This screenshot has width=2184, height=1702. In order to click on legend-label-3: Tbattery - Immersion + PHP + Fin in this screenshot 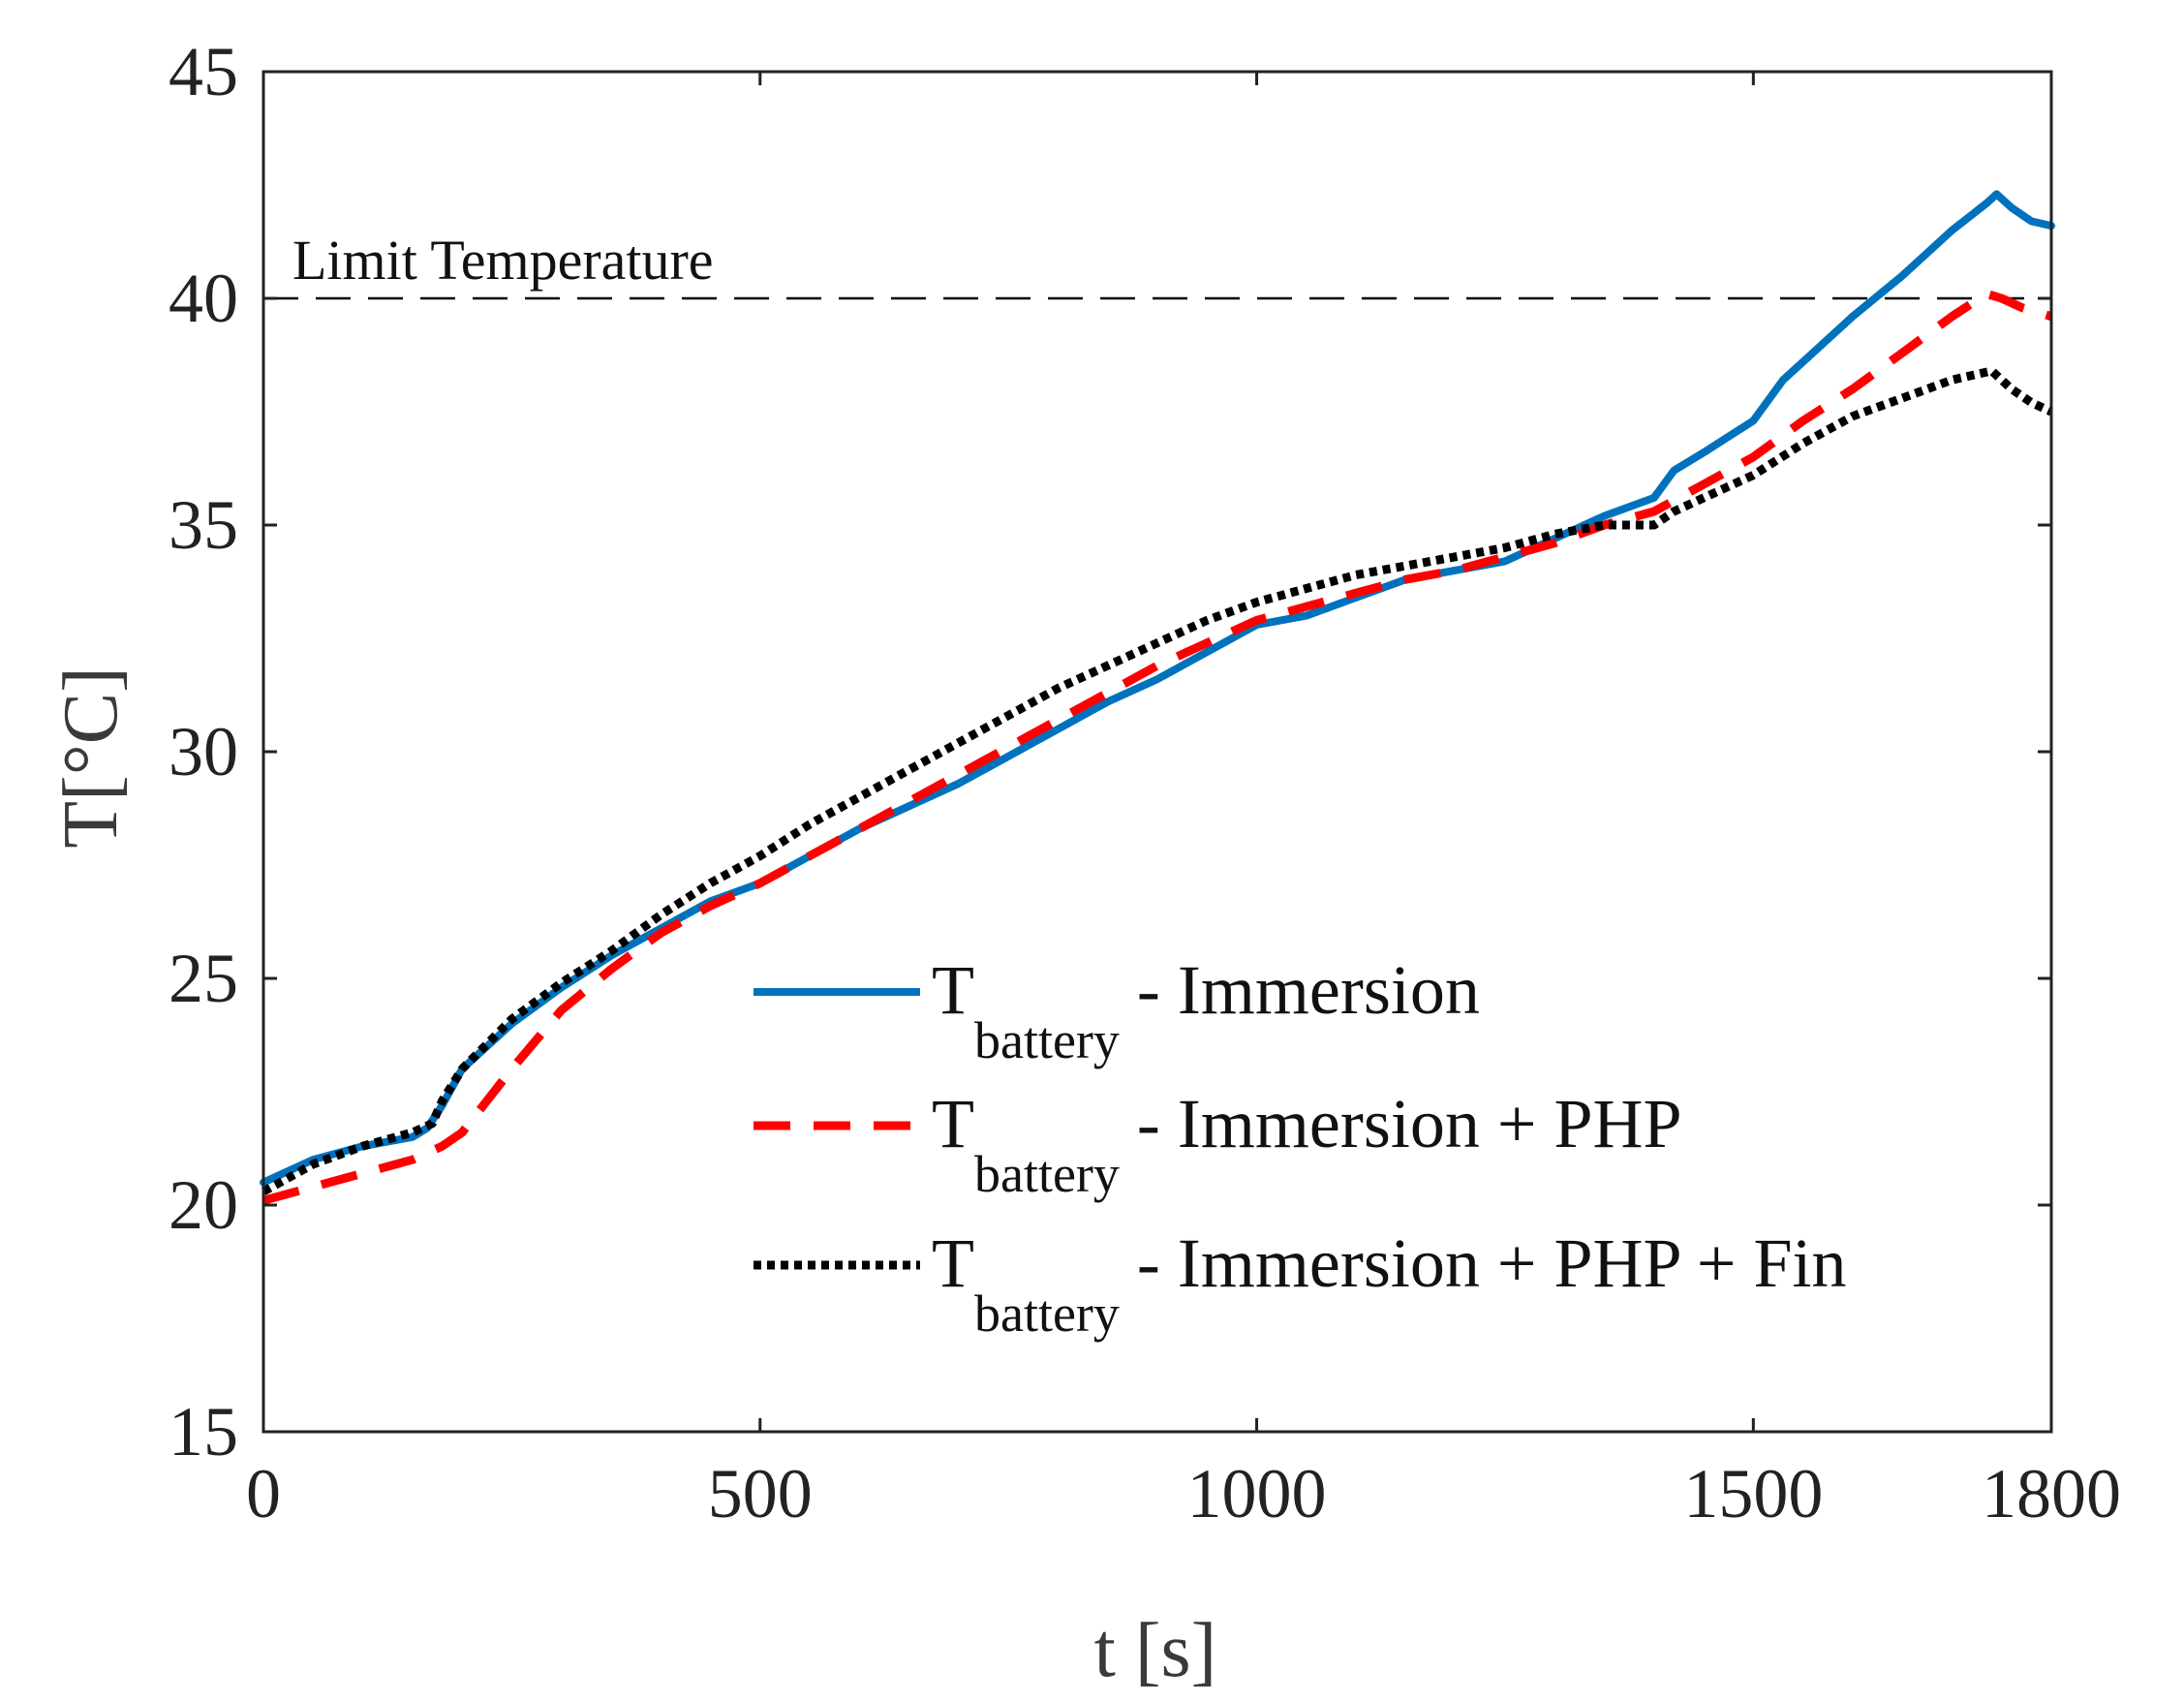, I will do `click(1390, 1283)`.